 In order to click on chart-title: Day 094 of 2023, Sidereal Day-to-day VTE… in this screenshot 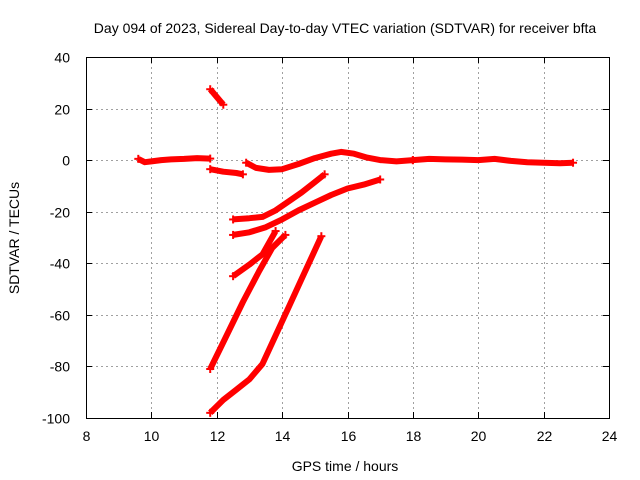, I will do `click(345, 28)`.